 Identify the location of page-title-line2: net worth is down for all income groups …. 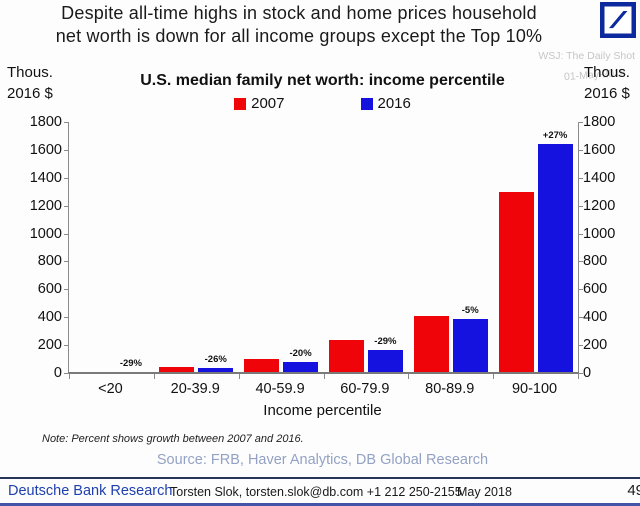
(299, 36).